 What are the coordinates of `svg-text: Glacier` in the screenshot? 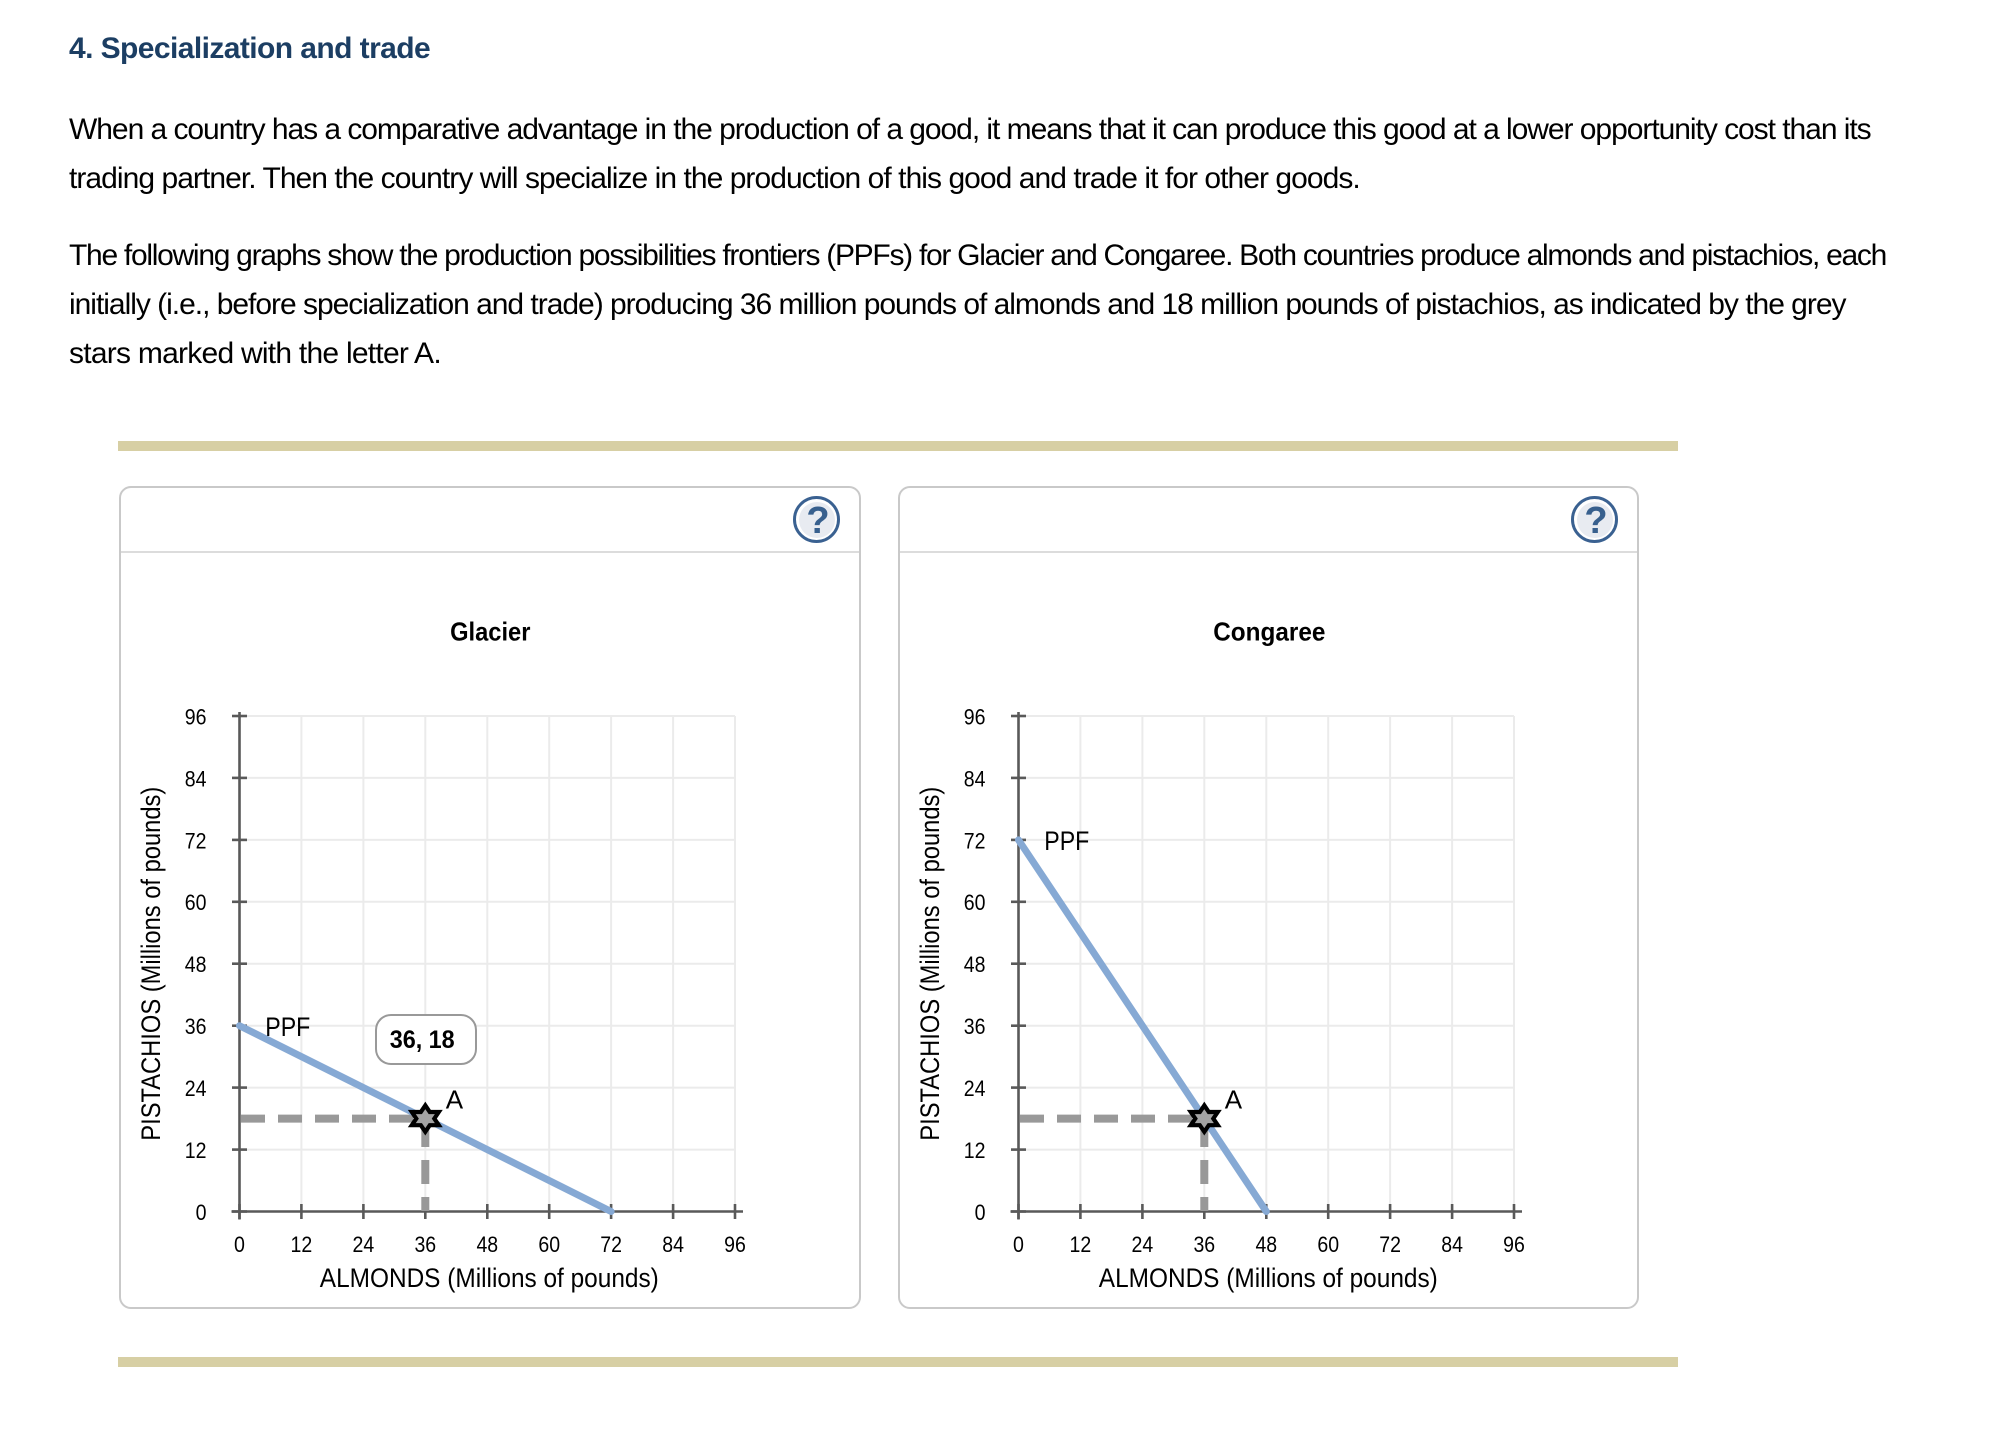 It's located at (490, 632).